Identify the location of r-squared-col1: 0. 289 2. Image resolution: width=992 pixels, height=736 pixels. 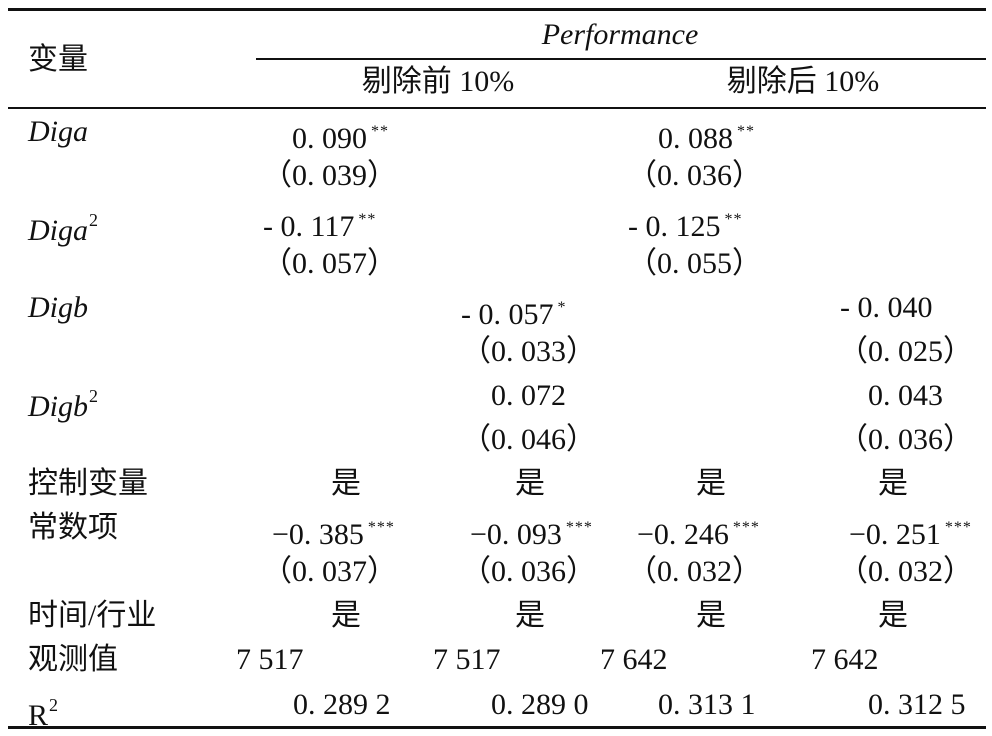
(342, 704).